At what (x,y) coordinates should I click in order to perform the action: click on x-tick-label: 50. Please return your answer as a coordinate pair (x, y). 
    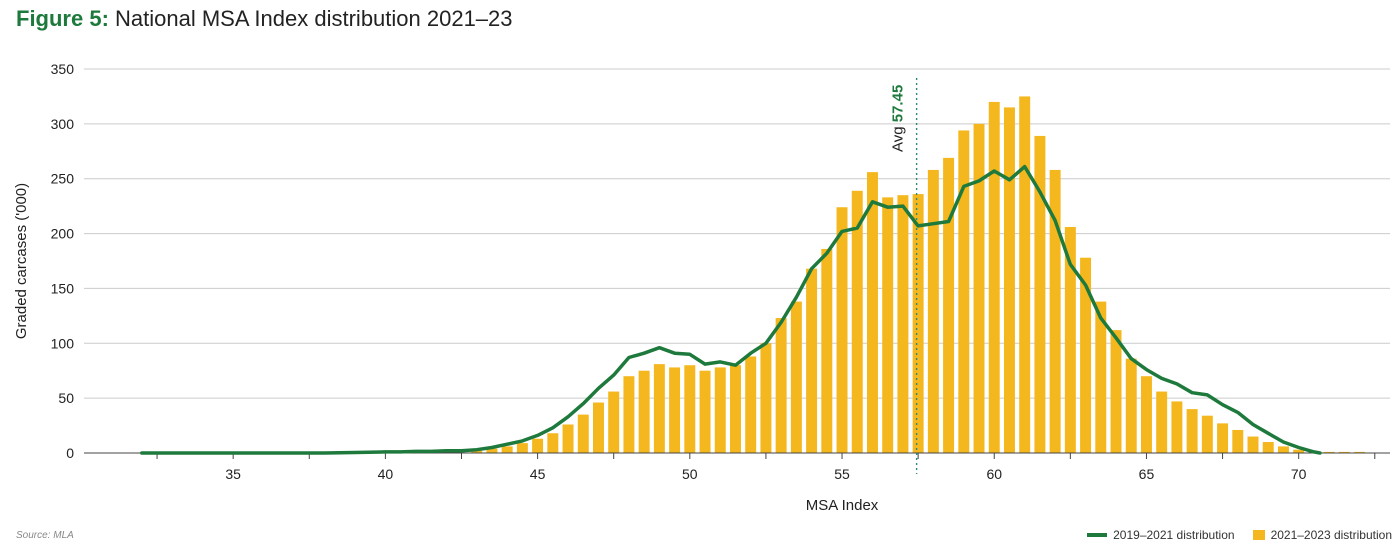
    Looking at the image, I should click on (690, 474).